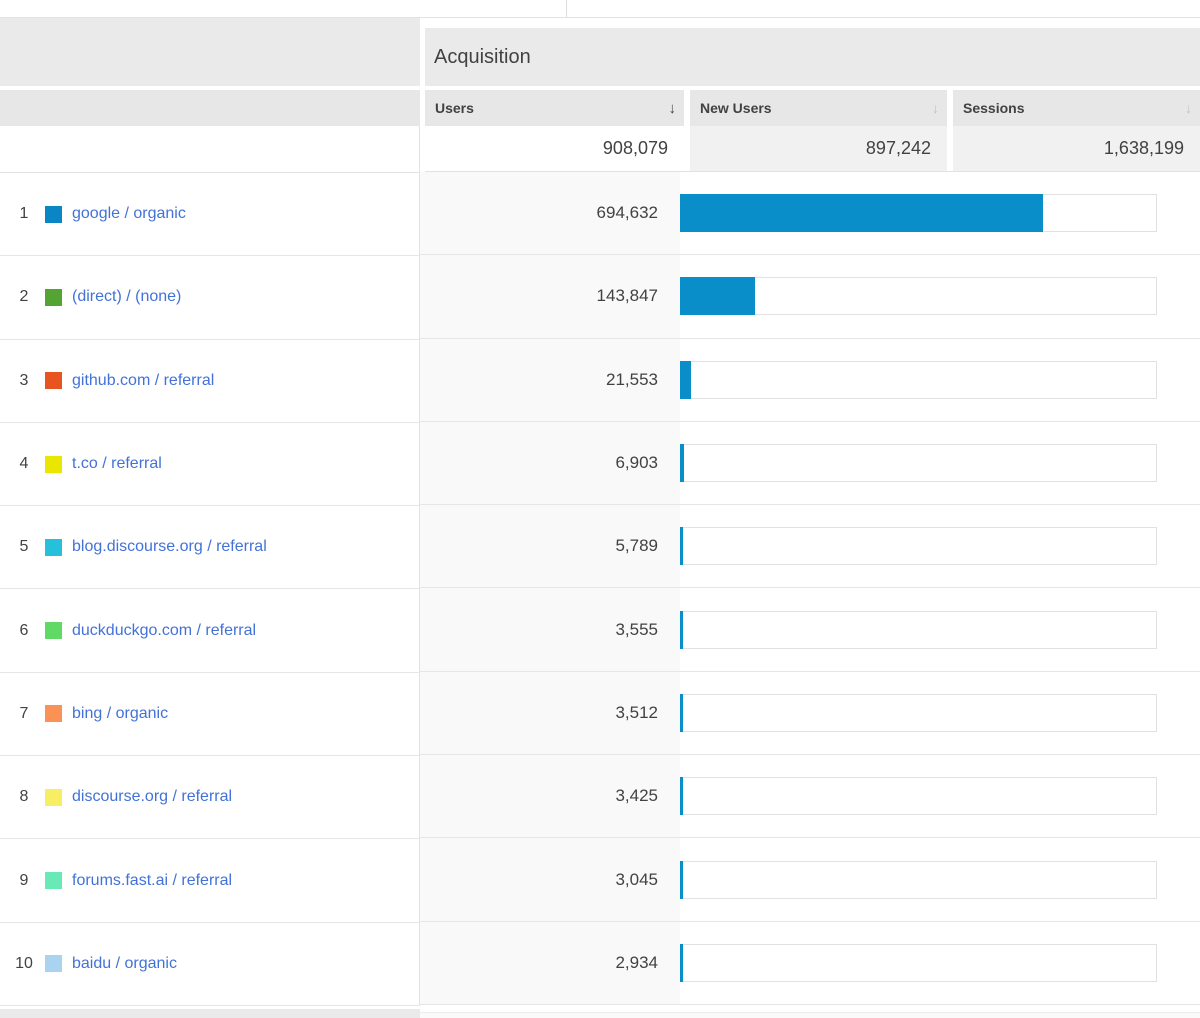  I want to click on table-row: 5,789, so click(810, 547).